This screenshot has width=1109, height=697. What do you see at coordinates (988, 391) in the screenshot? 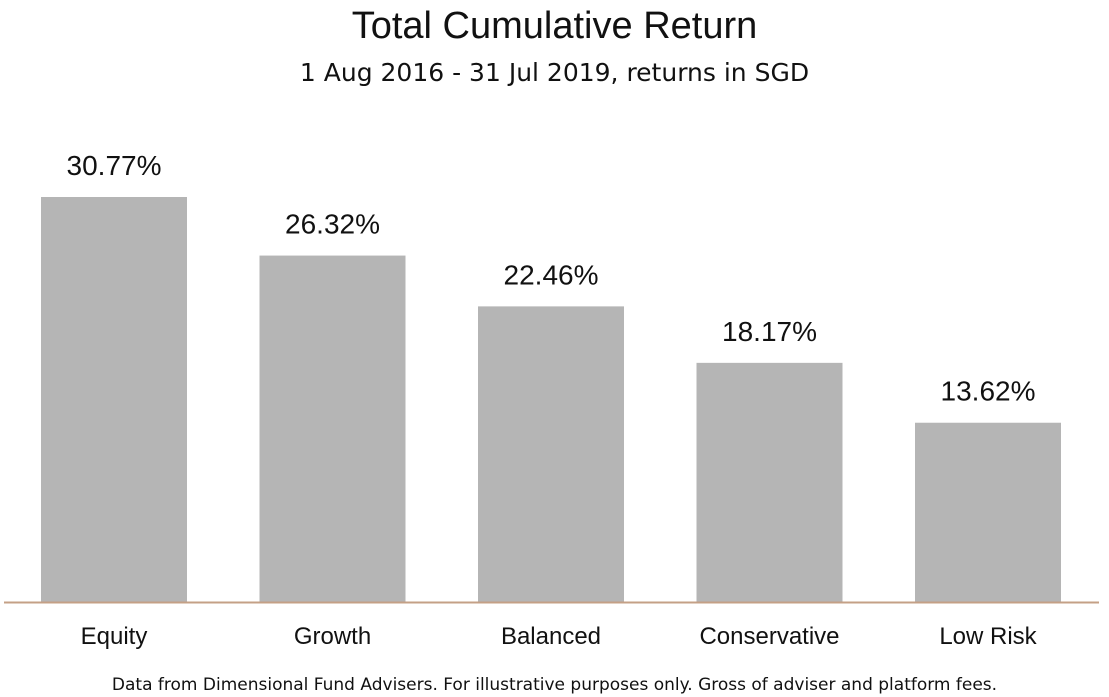
I see `bar-value-label-low-risk: 13.62%` at bounding box center [988, 391].